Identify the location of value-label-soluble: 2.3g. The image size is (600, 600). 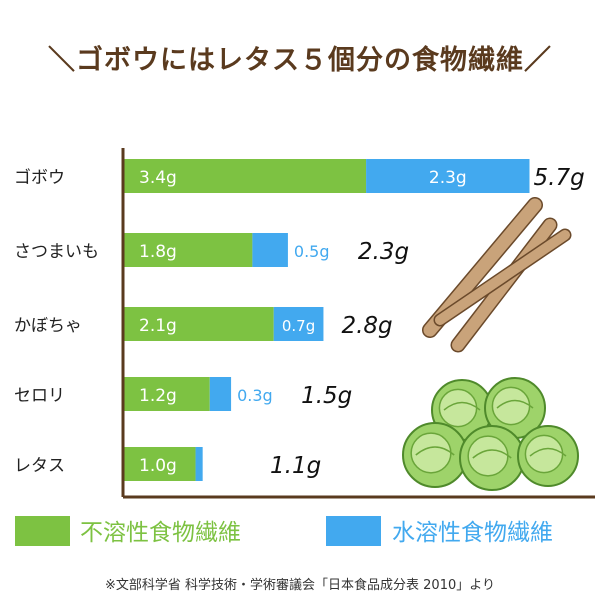
(448, 178).